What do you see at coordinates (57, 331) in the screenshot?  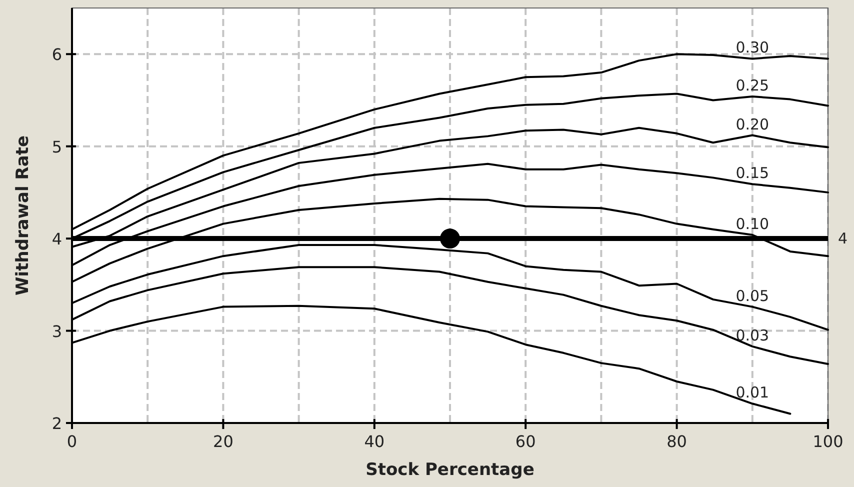 I see `y-tick-label: 3` at bounding box center [57, 331].